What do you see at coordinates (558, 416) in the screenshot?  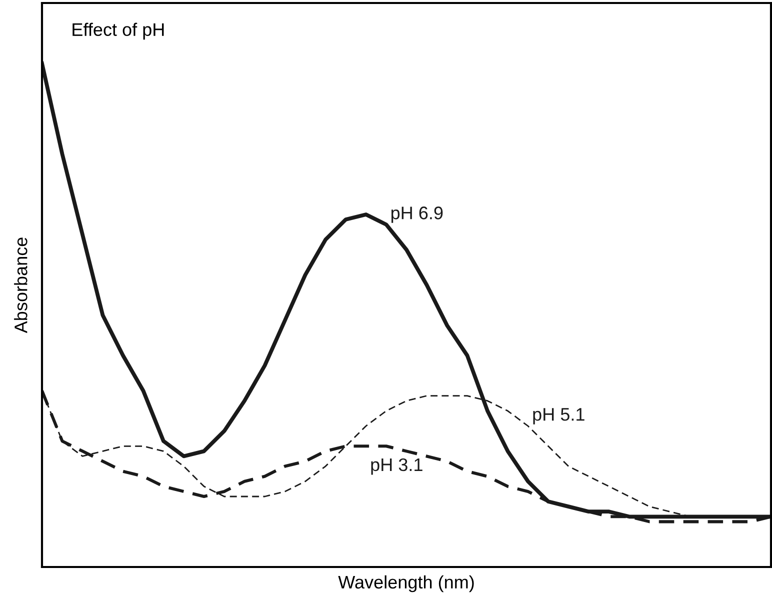 I see `series-label: pH 5.1` at bounding box center [558, 416].